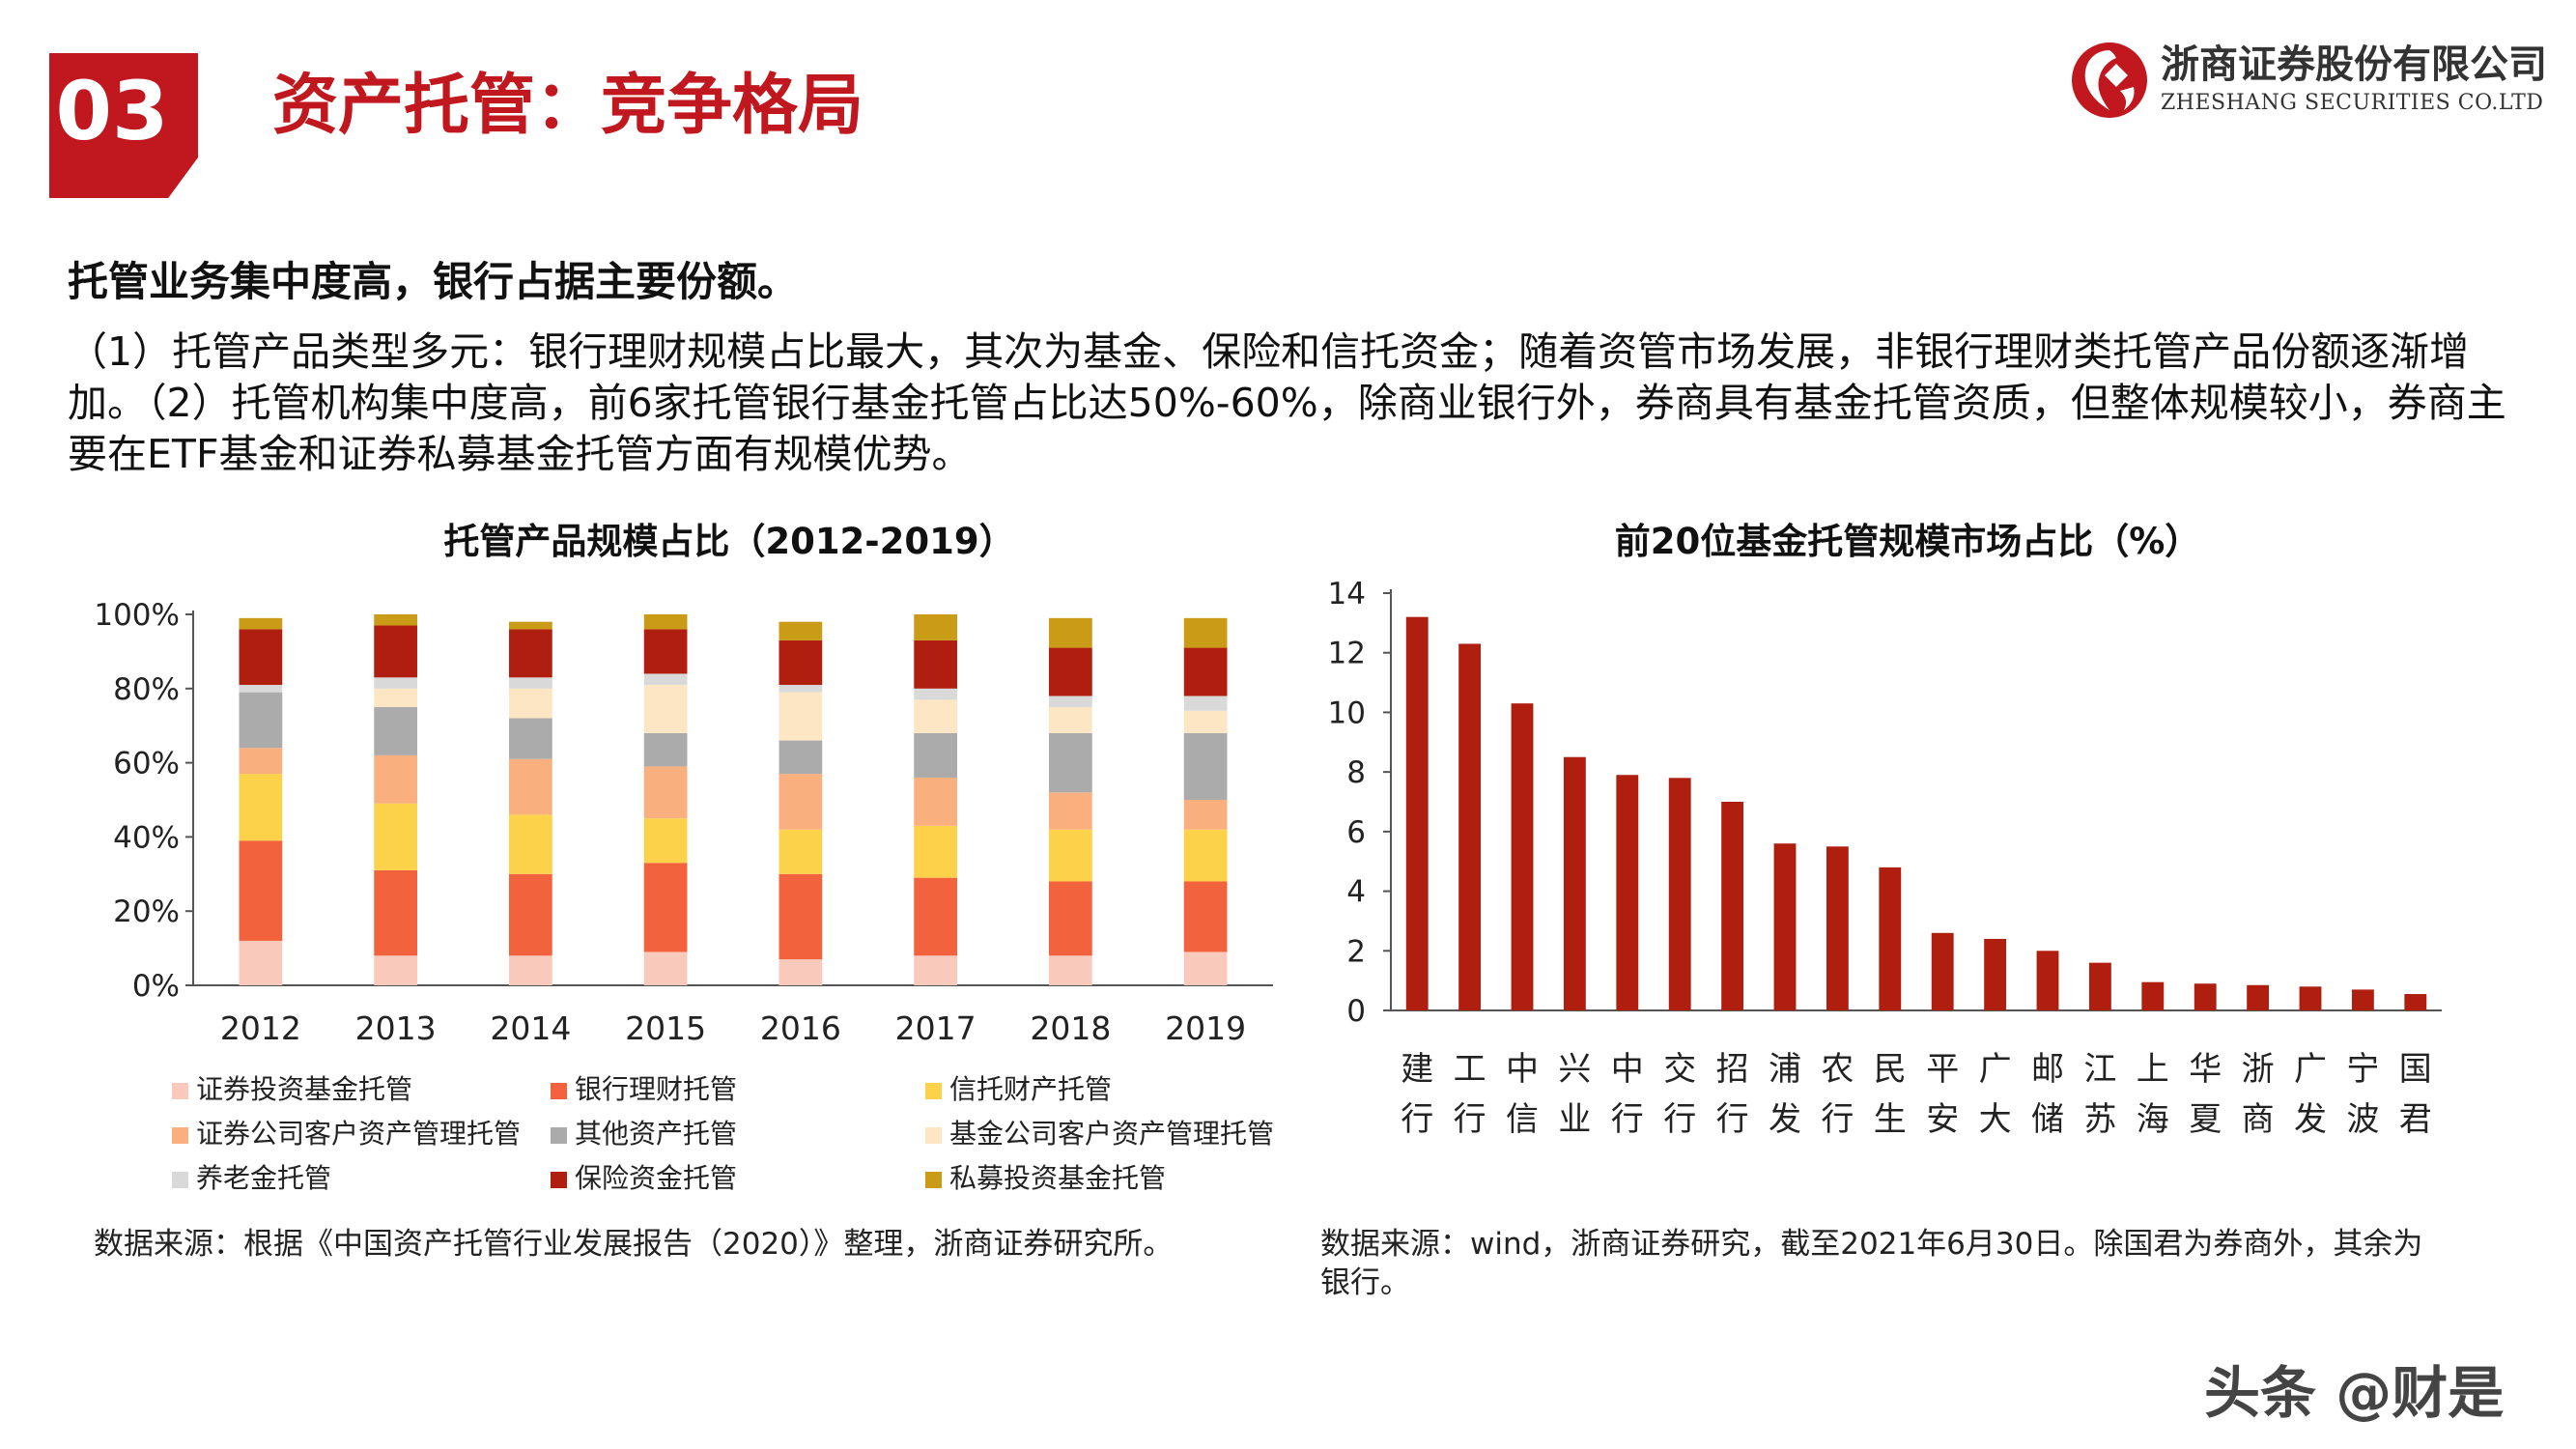  Describe the element at coordinates (1837, 1069) in the screenshot. I see `x-tick-label: 农` at that location.